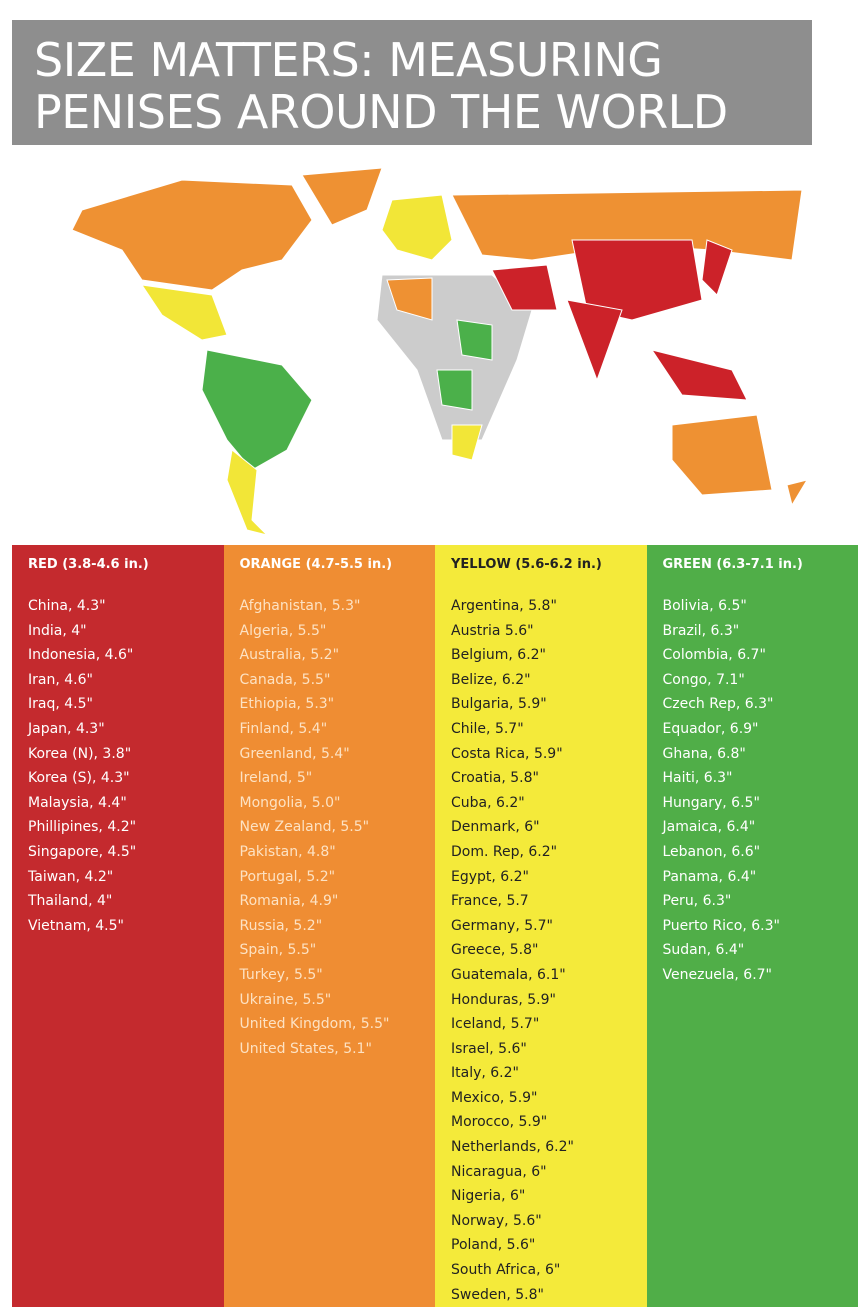  What do you see at coordinates (495, 950) in the screenshot?
I see `country-entry: Greece, 5.8"` at bounding box center [495, 950].